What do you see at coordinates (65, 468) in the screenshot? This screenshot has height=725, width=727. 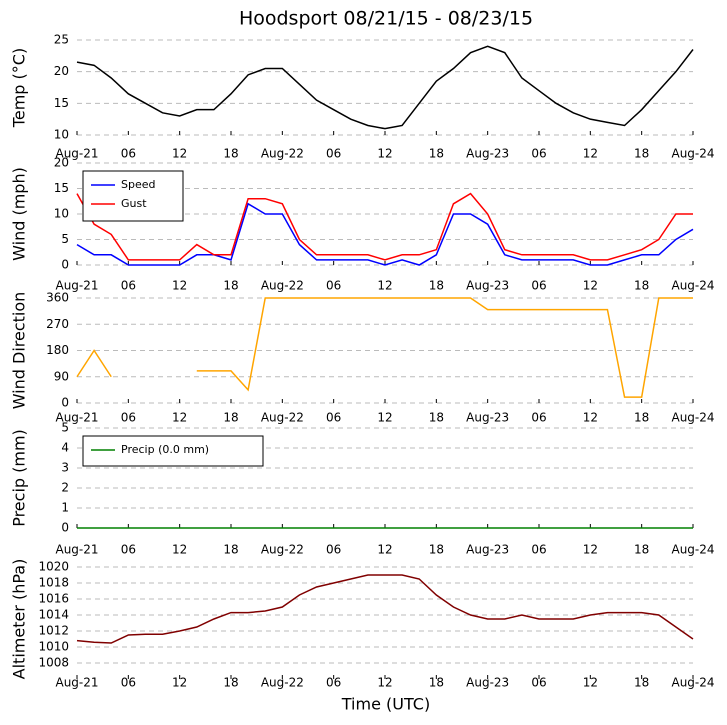 I see `y-tick-label: 3` at bounding box center [65, 468].